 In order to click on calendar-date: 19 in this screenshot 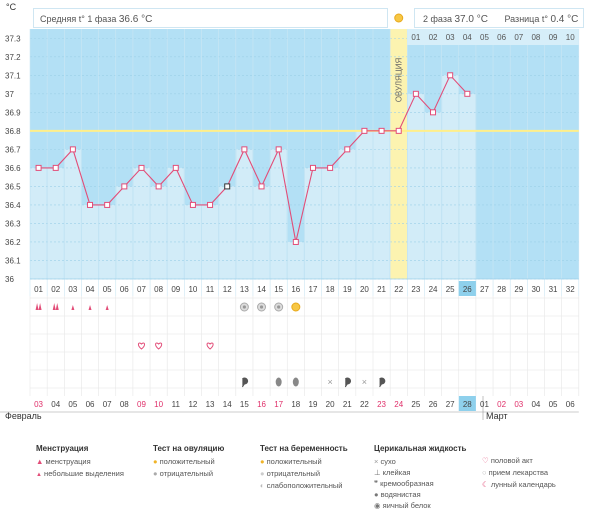, I will do `click(313, 404)`.